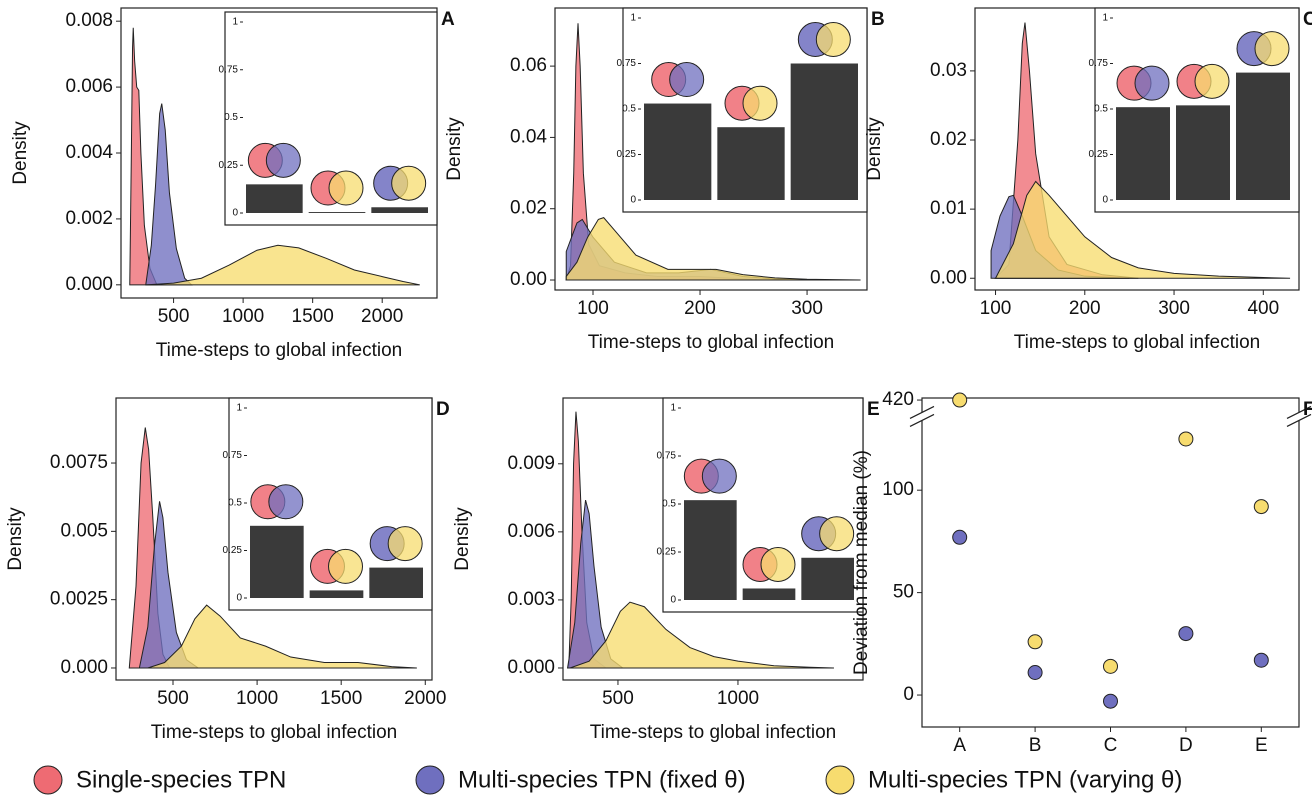 The width and height of the screenshot is (1312, 803). I want to click on legend-label: Multi-species TPN (fixed θ), so click(602, 779).